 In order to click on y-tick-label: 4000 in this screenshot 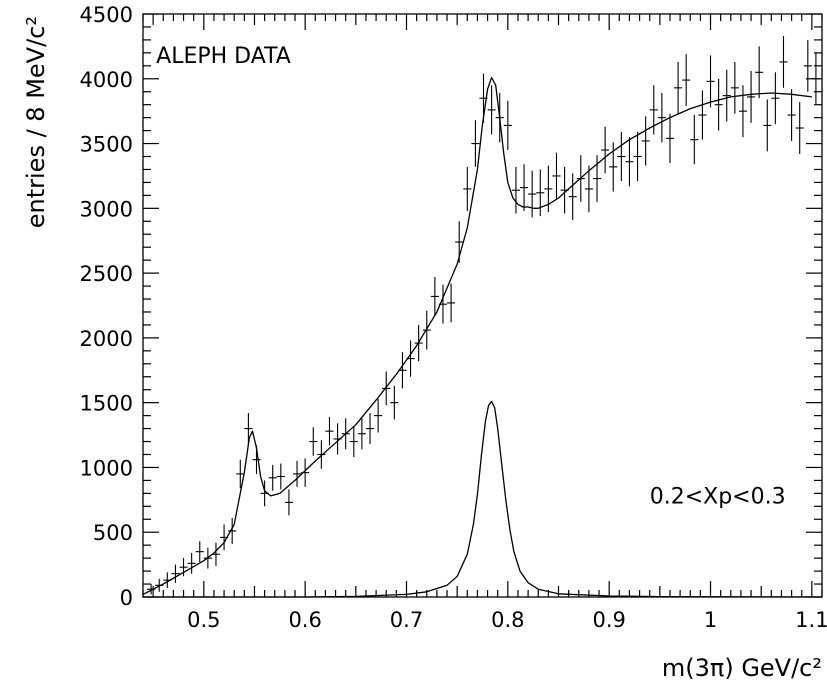, I will do `click(106, 80)`.